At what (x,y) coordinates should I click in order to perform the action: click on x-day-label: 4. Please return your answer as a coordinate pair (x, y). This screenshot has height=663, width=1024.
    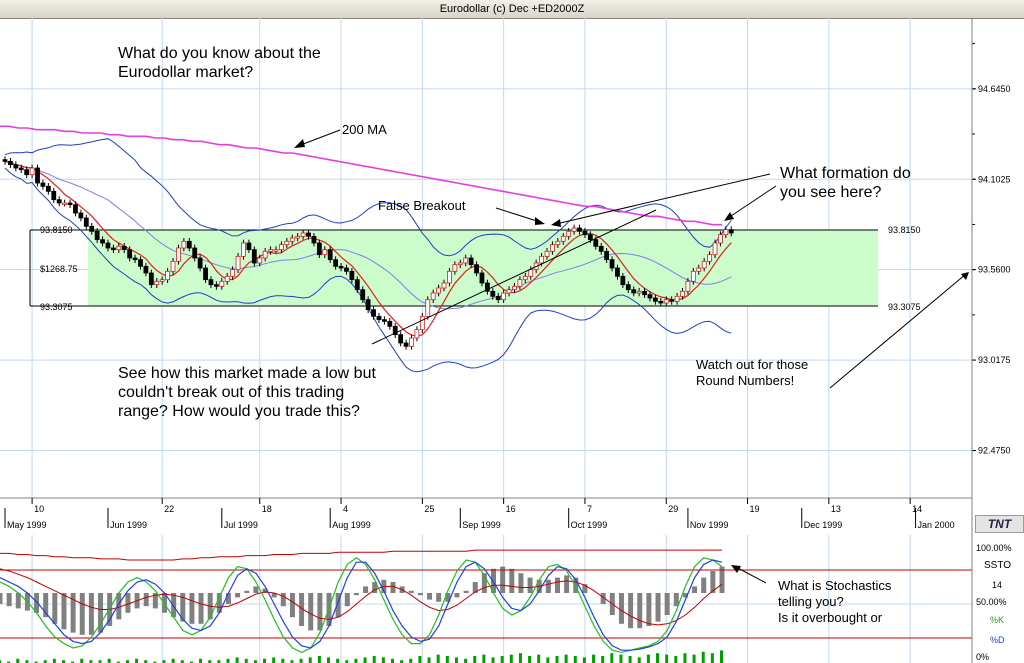
    Looking at the image, I should click on (345, 509).